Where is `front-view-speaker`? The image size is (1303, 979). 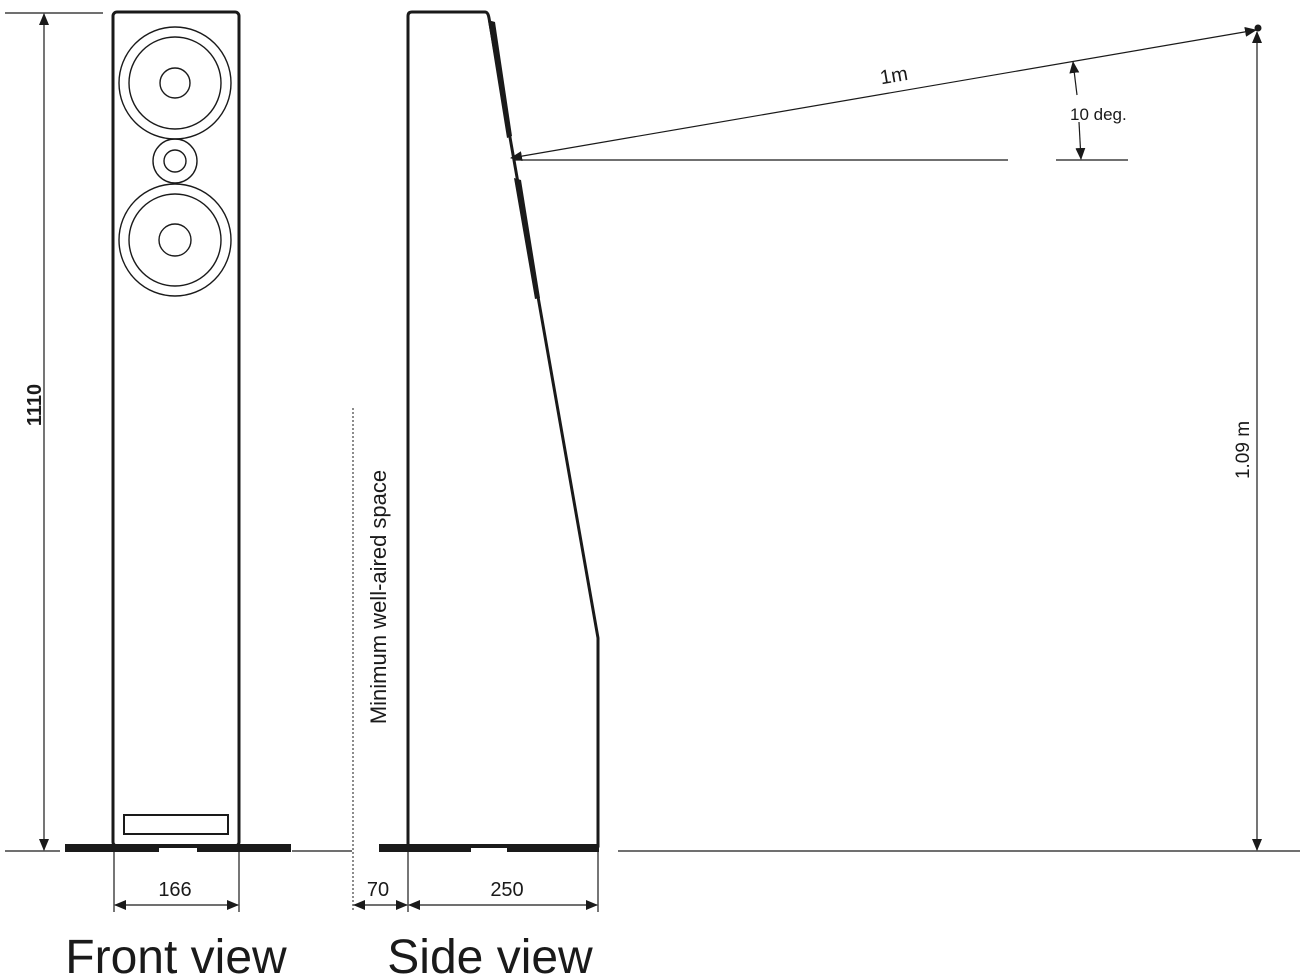 front-view-speaker is located at coordinates (176, 429).